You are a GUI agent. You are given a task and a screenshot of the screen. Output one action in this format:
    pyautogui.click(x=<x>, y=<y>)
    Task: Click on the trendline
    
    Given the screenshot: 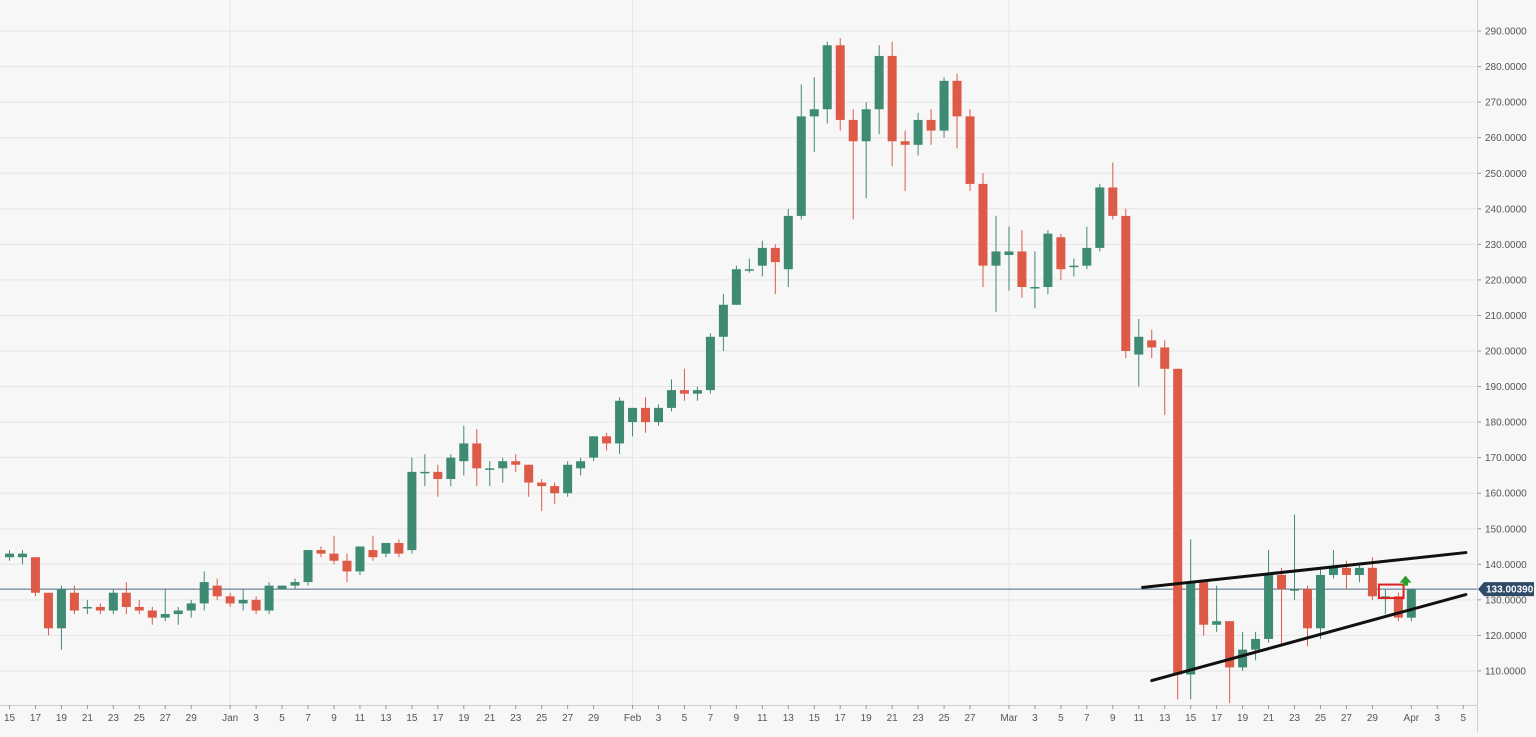 What is the action you would take?
    pyautogui.click(x=1309, y=638)
    